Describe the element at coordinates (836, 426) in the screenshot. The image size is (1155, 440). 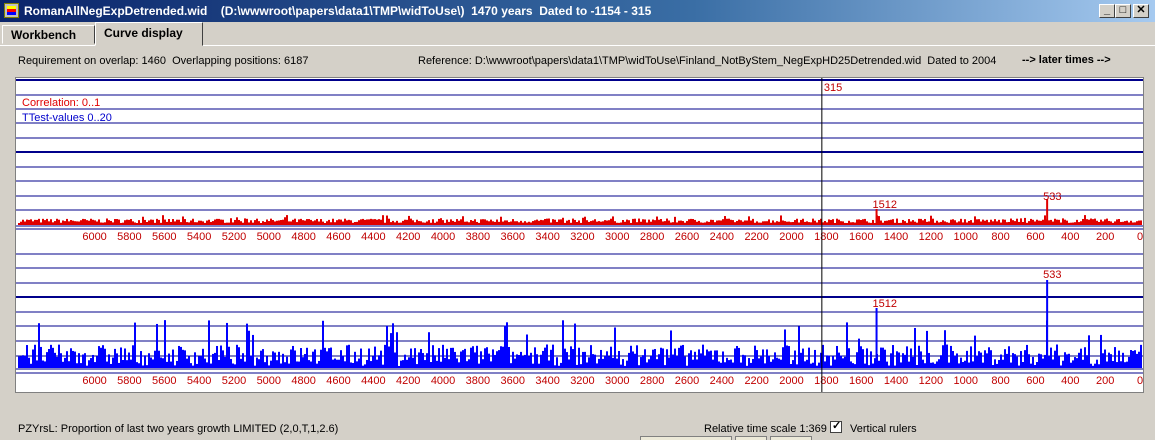
I see `vertical-rulers-checkbox` at that location.